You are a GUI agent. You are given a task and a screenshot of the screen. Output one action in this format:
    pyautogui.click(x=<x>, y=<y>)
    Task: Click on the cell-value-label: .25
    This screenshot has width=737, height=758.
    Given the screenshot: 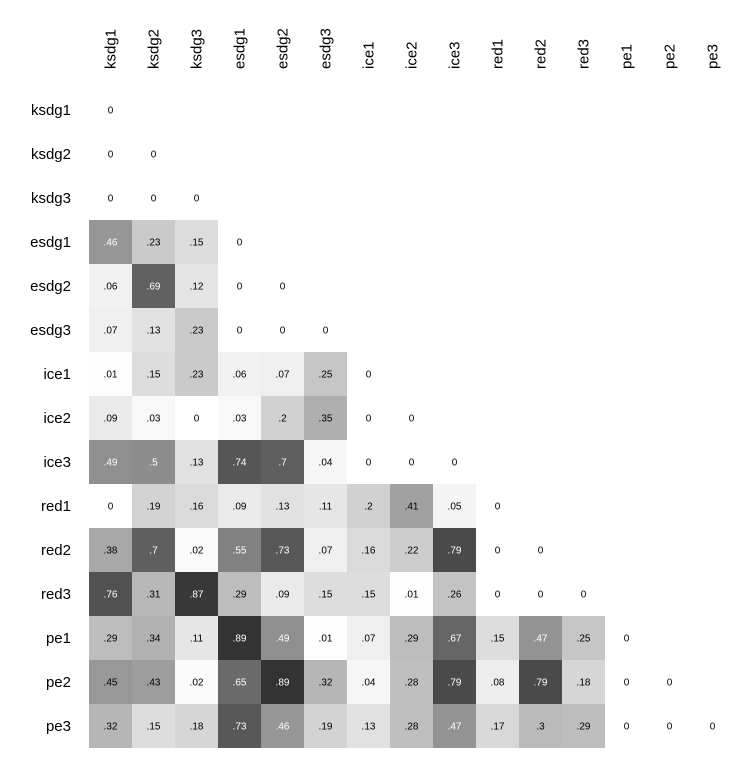 What is the action you would take?
    pyautogui.click(x=584, y=639)
    